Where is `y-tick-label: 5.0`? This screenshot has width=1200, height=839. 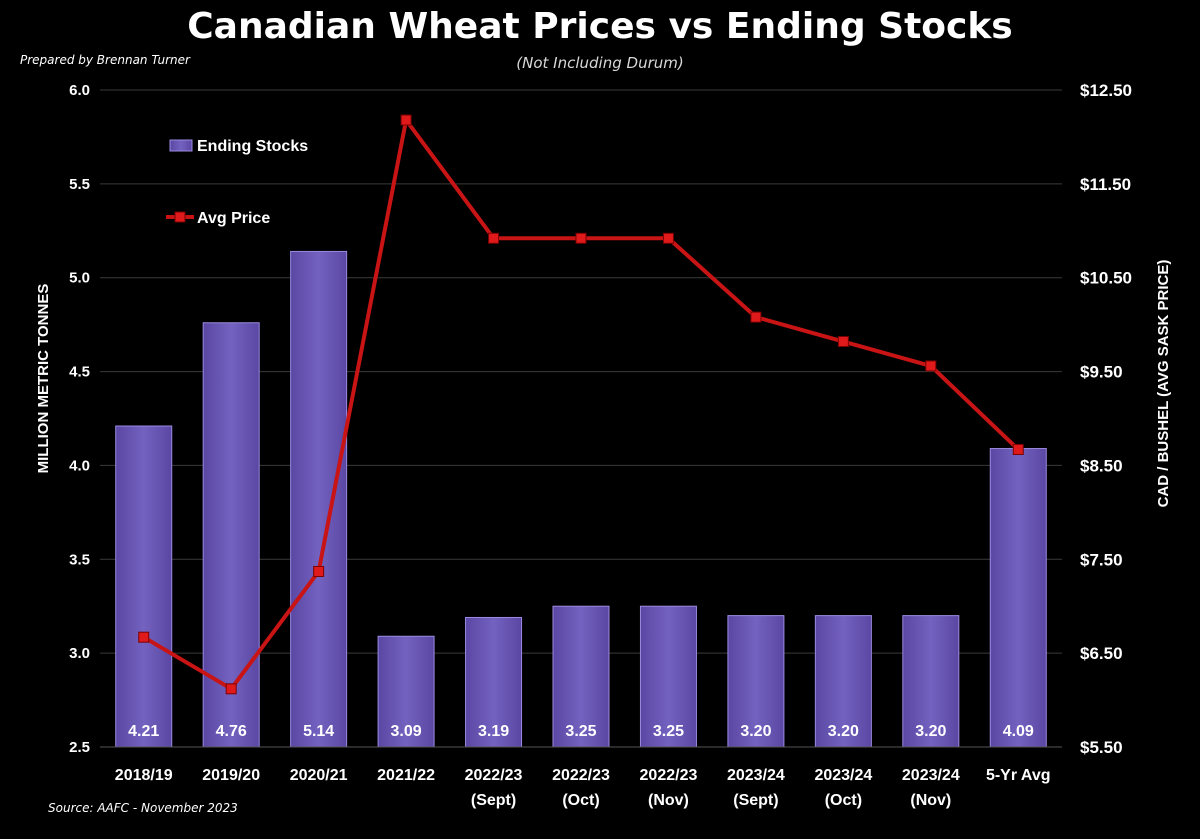
y-tick-label: 5.0 is located at coordinates (79, 278).